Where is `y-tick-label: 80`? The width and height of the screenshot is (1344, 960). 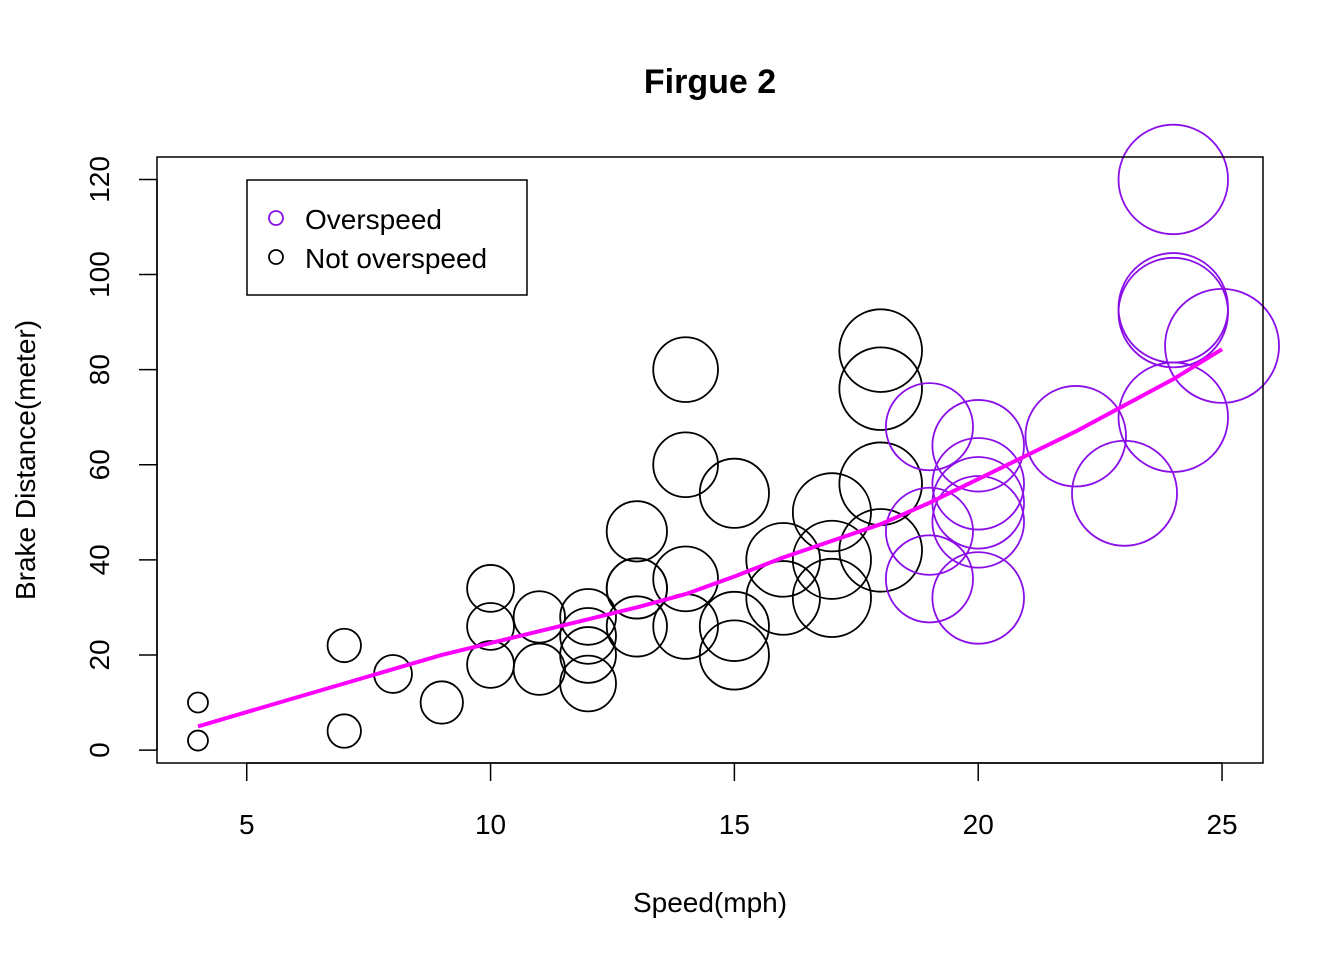
y-tick-label: 80 is located at coordinates (99, 369).